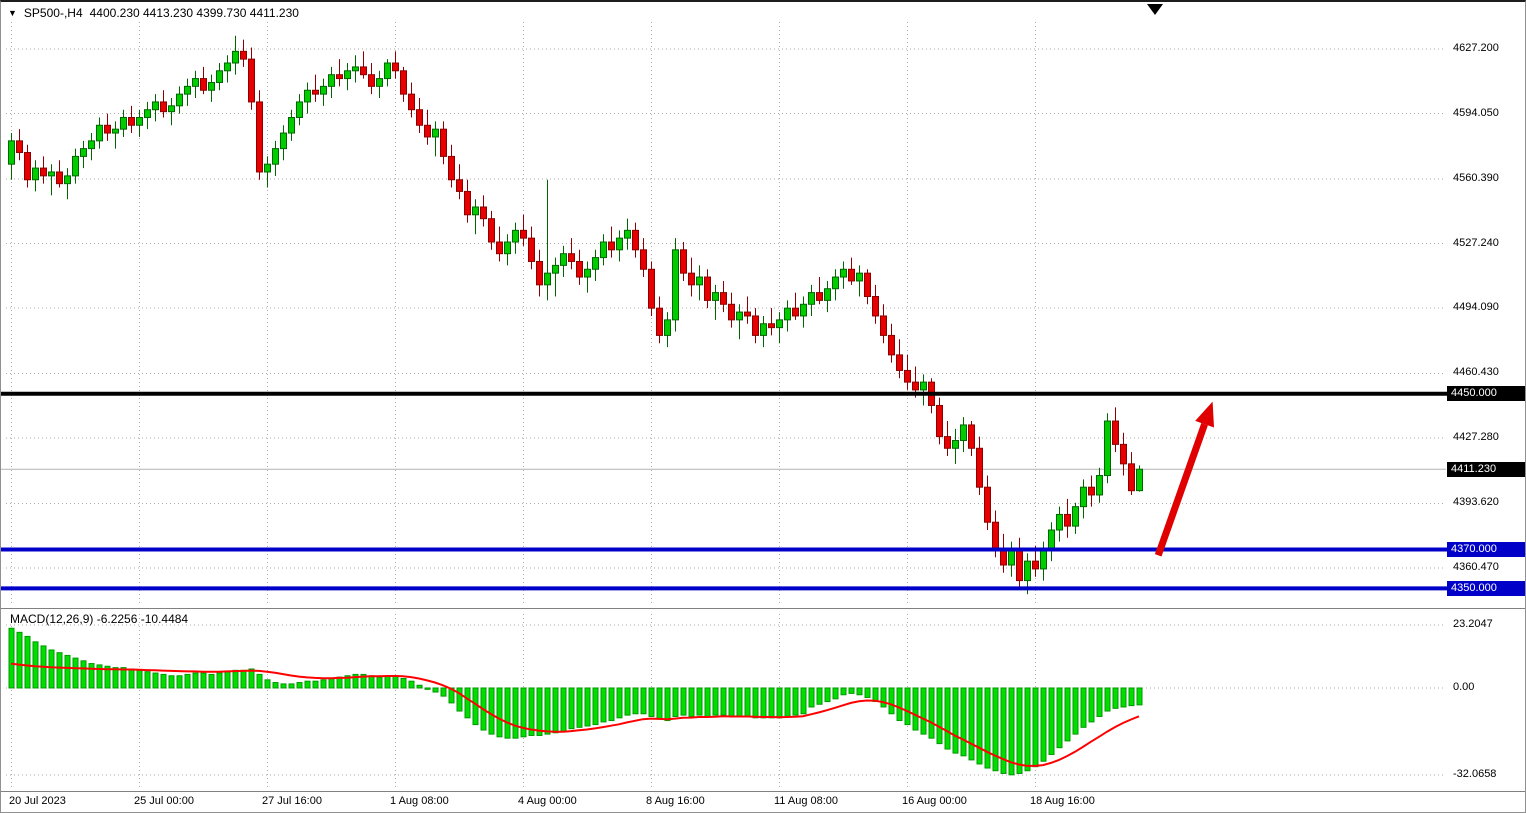  What do you see at coordinates (763, 791) in the screenshot?
I see `time-axis-separator` at bounding box center [763, 791].